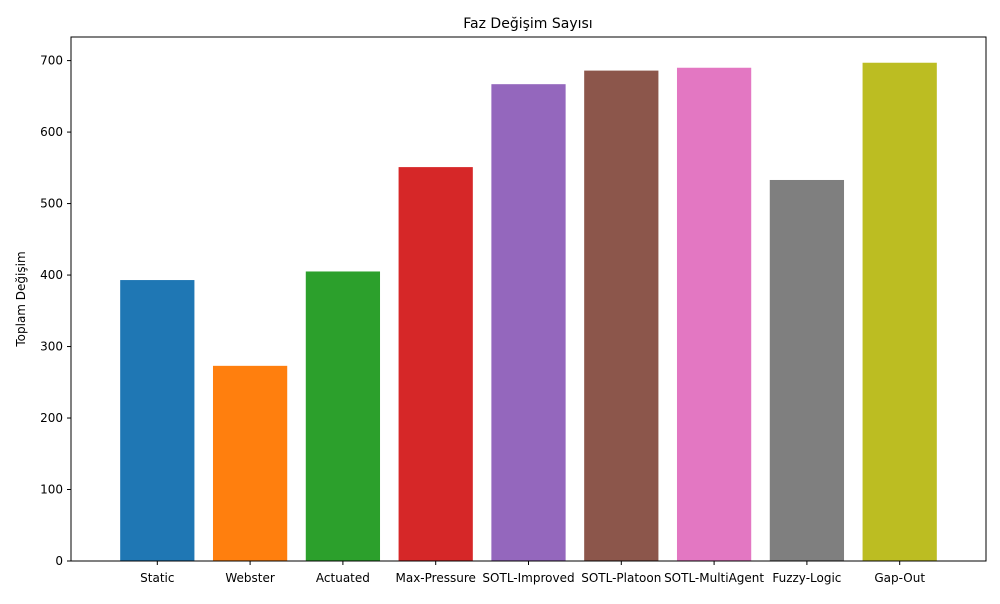  Describe the element at coordinates (899, 312) in the screenshot. I see `bar-gap-out` at that location.